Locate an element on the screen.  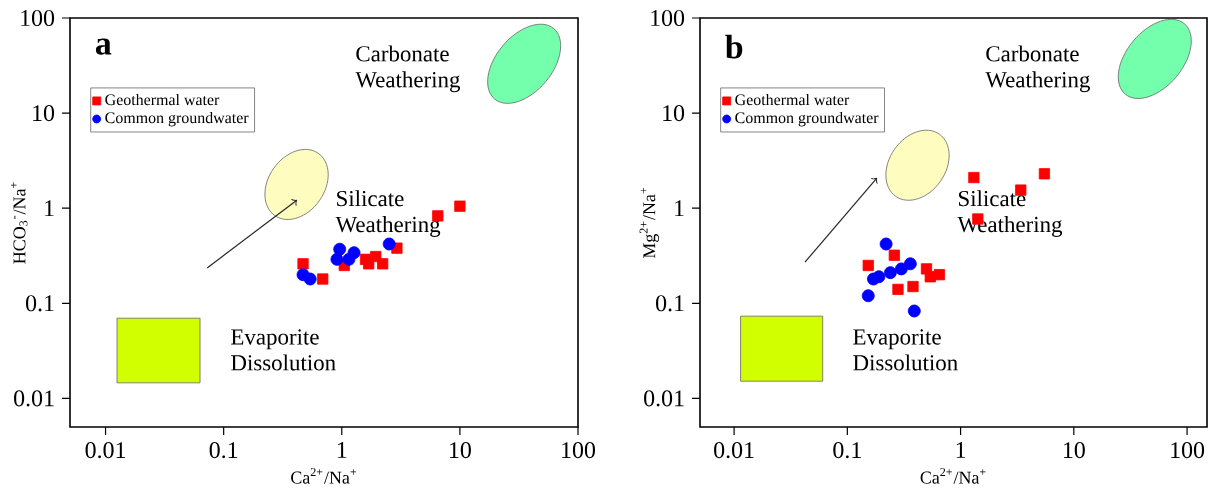
annotation: b is located at coordinates (734, 46).